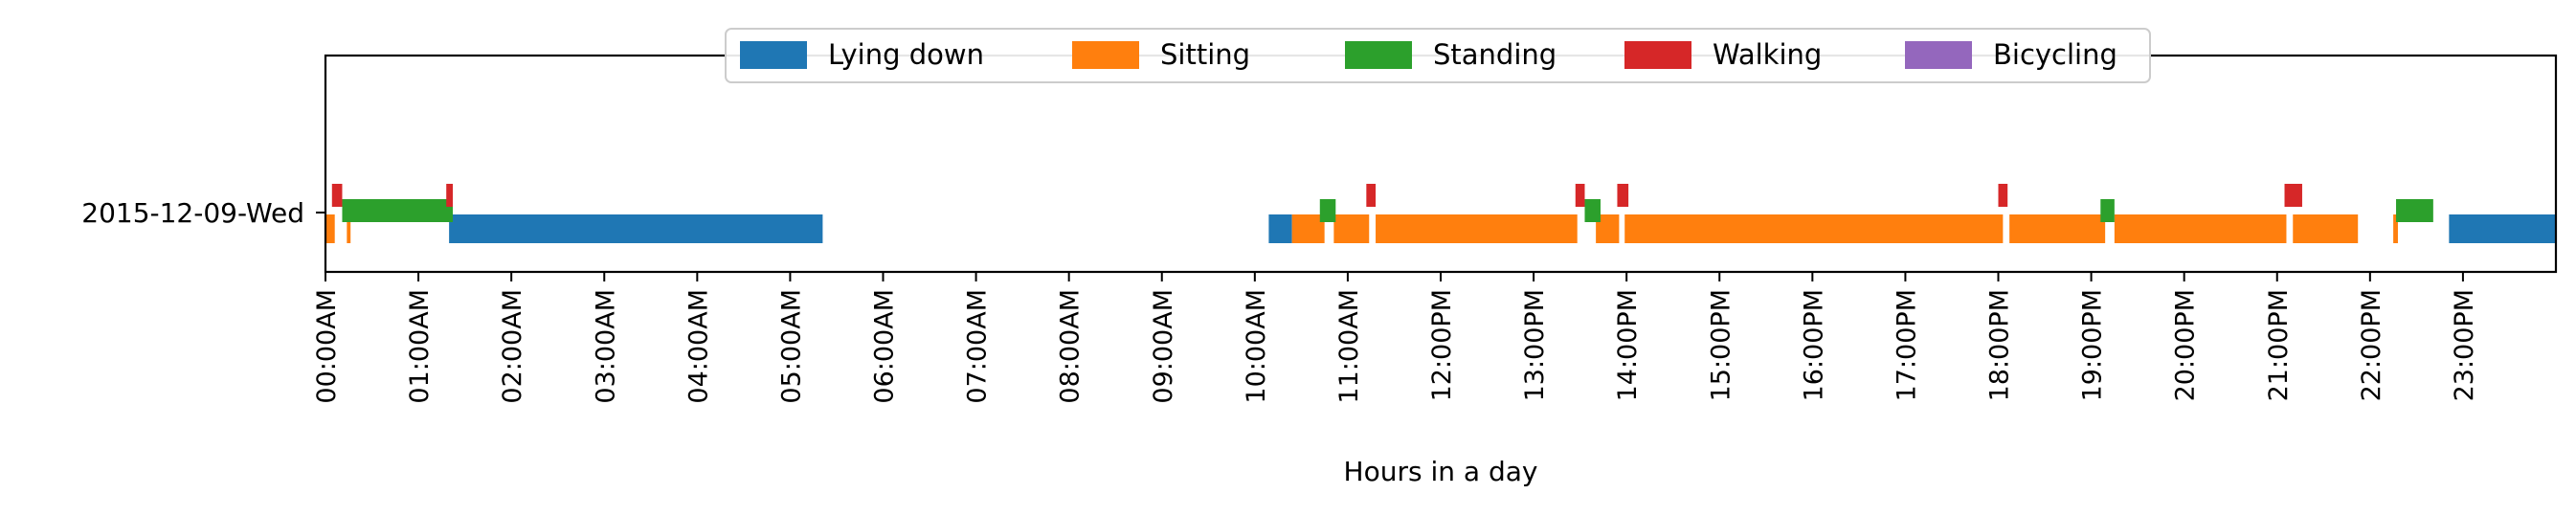 The height and width of the screenshot is (517, 2576). Describe the element at coordinates (885, 346) in the screenshot. I see `x-tick-label: 06:00AM` at that location.